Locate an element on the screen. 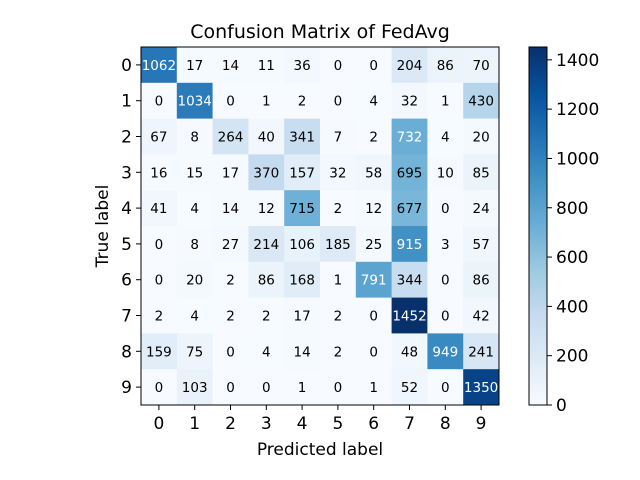 Image resolution: width=640 pixels, height=480 pixels. cell-value-r9-c7: 52 is located at coordinates (409, 388).